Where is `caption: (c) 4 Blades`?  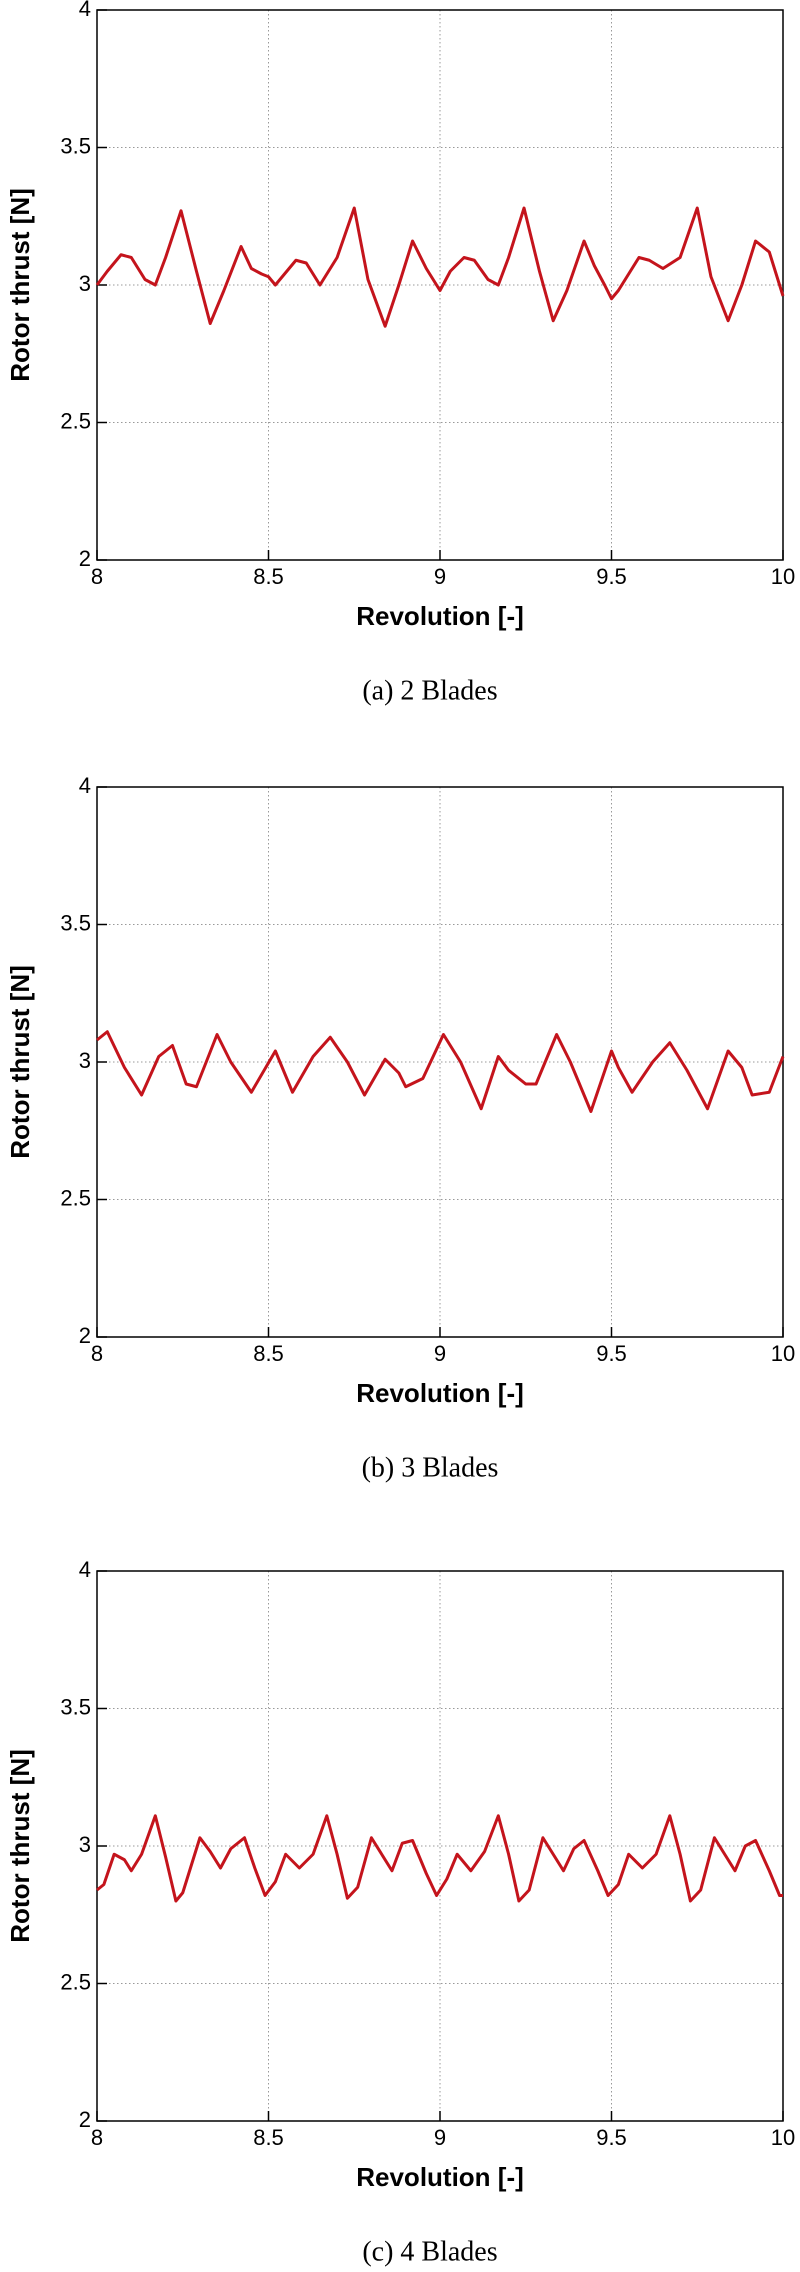
caption: (c) 4 Blades is located at coordinates (429, 2251).